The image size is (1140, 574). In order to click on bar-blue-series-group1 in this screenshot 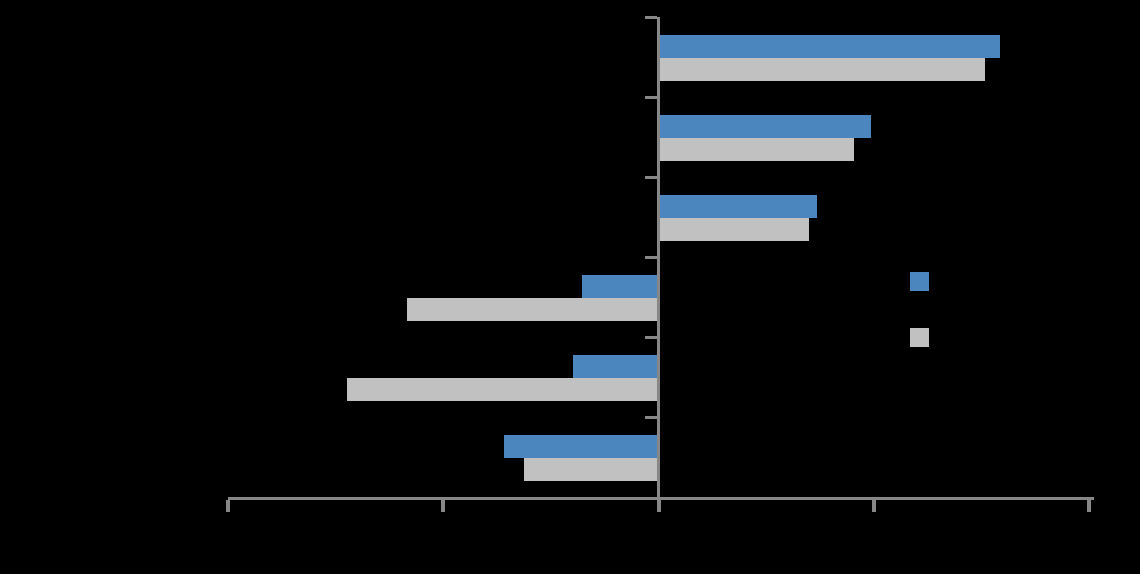, I will do `click(830, 46)`.